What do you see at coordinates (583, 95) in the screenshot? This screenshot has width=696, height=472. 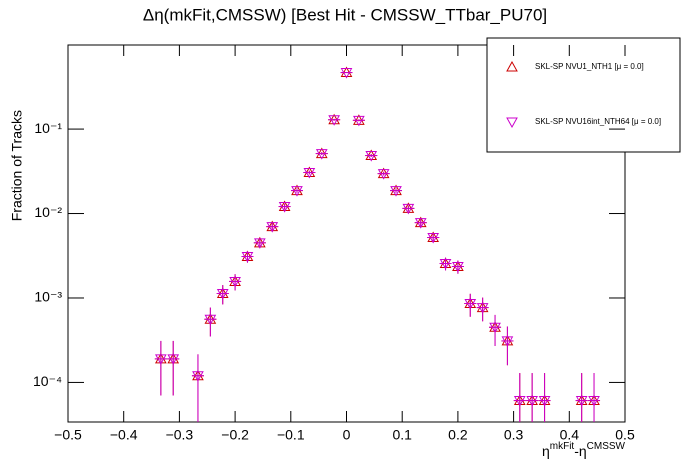 I see `legend-box` at bounding box center [583, 95].